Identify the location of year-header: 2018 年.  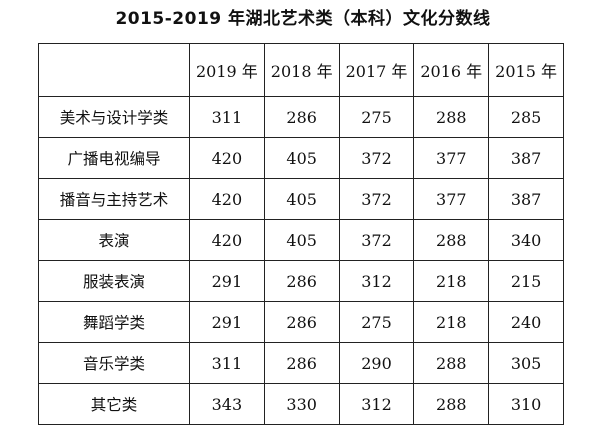
(301, 70).